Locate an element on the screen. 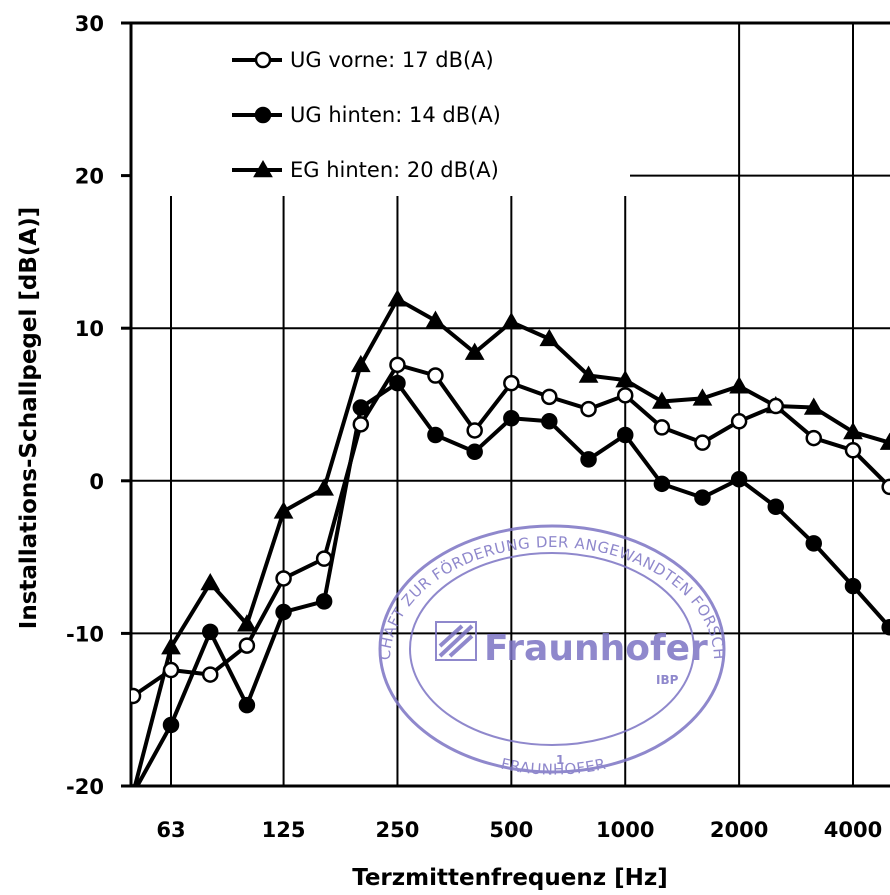 The width and height of the screenshot is (890, 895). y-tick-label: 10 is located at coordinates (89, 329).